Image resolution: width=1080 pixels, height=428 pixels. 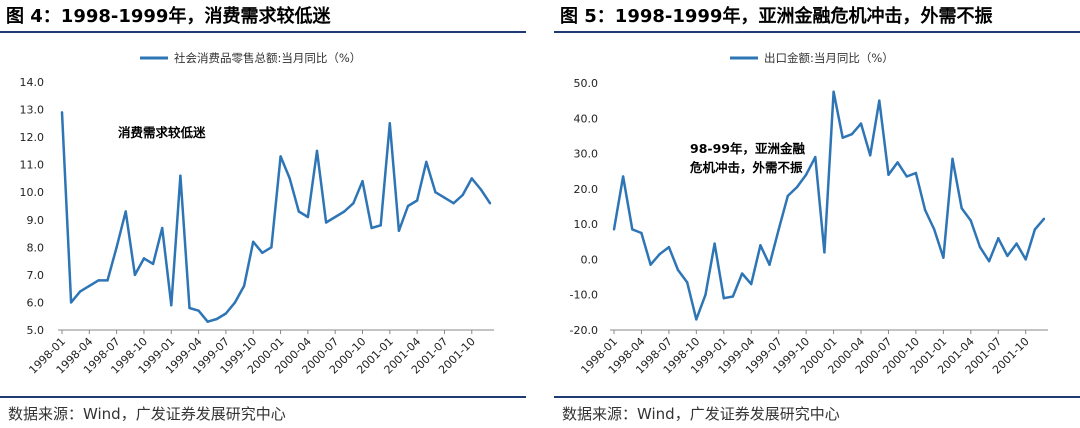 I want to click on y-tick-label: -20.0, so click(x=584, y=330).